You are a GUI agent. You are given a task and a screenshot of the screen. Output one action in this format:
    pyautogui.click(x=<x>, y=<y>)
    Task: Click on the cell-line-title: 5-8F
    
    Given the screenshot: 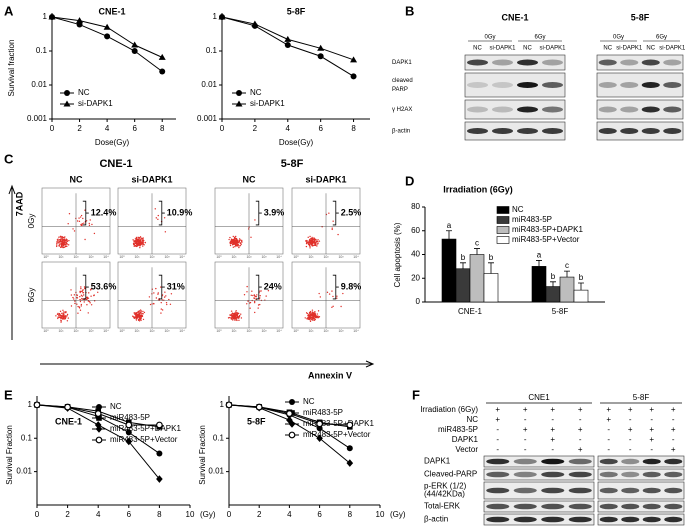 What is the action you would take?
    pyautogui.click(x=640, y=17)
    